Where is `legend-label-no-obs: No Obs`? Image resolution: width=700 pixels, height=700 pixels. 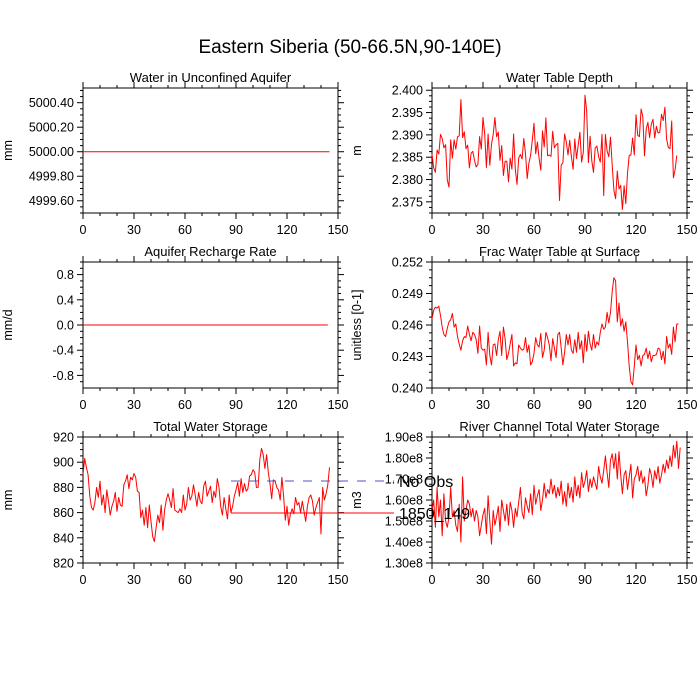
legend-label-no-obs: No Obs is located at coordinates (426, 482).